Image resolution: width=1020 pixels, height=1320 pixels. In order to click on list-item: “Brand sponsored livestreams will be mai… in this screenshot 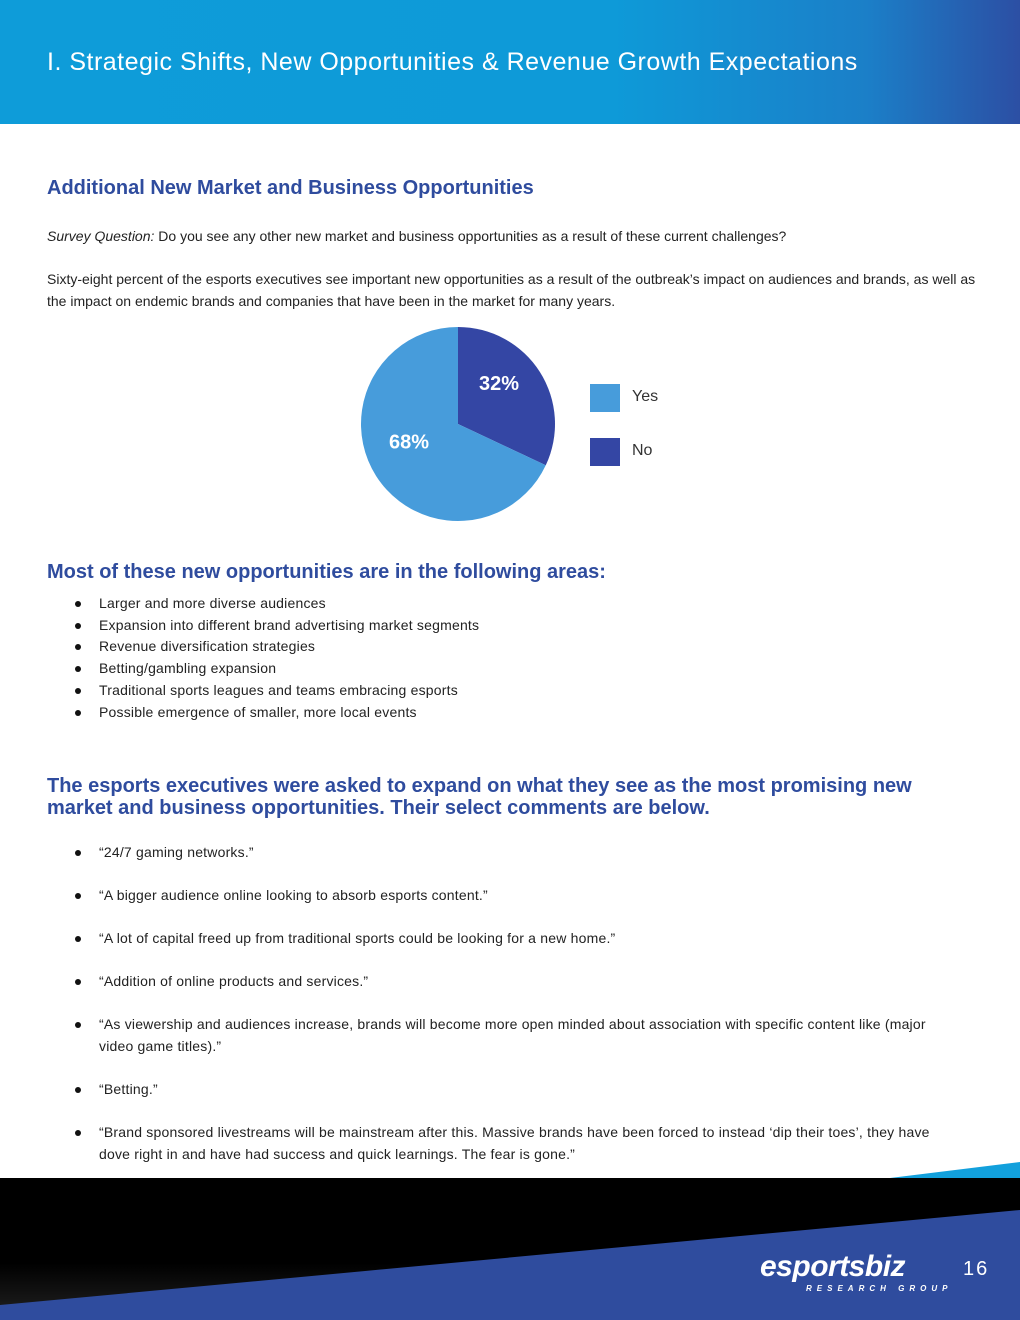, I will do `click(505, 1143)`.